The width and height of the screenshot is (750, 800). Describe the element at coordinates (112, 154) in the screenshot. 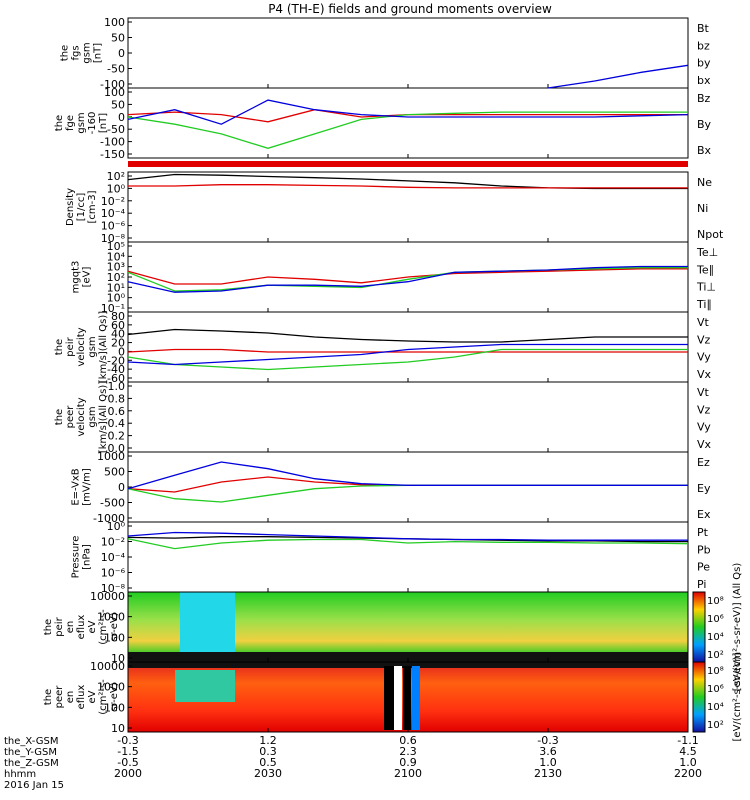

I see `y-tick-label: -150` at that location.